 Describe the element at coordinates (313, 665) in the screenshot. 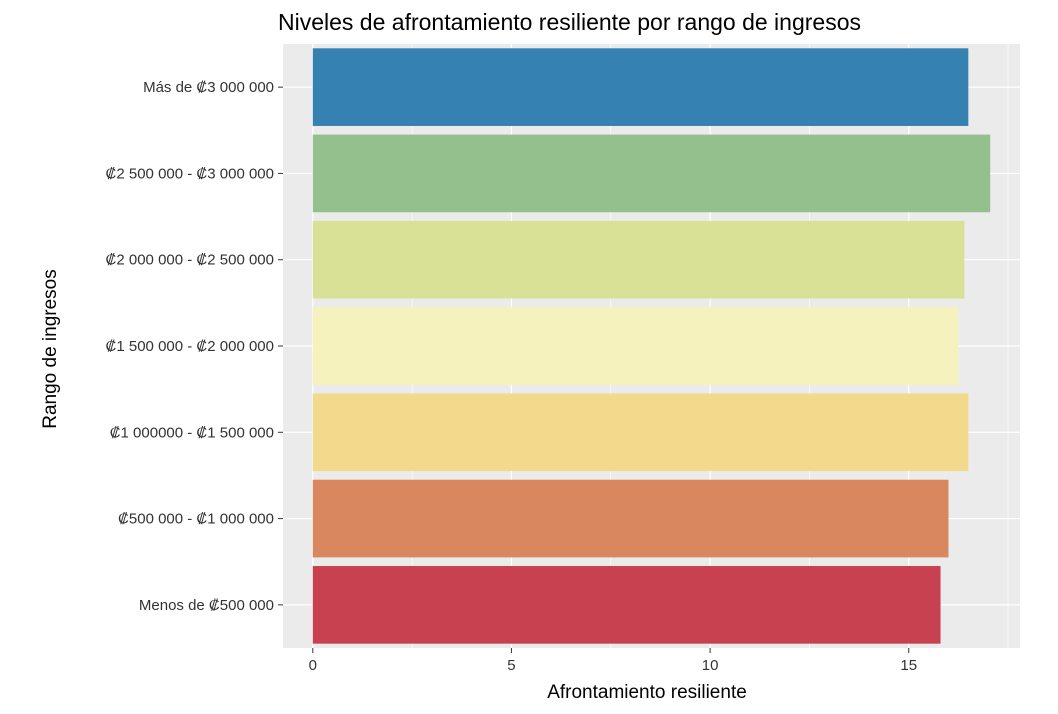

I see `x-tick-label: 0` at that location.